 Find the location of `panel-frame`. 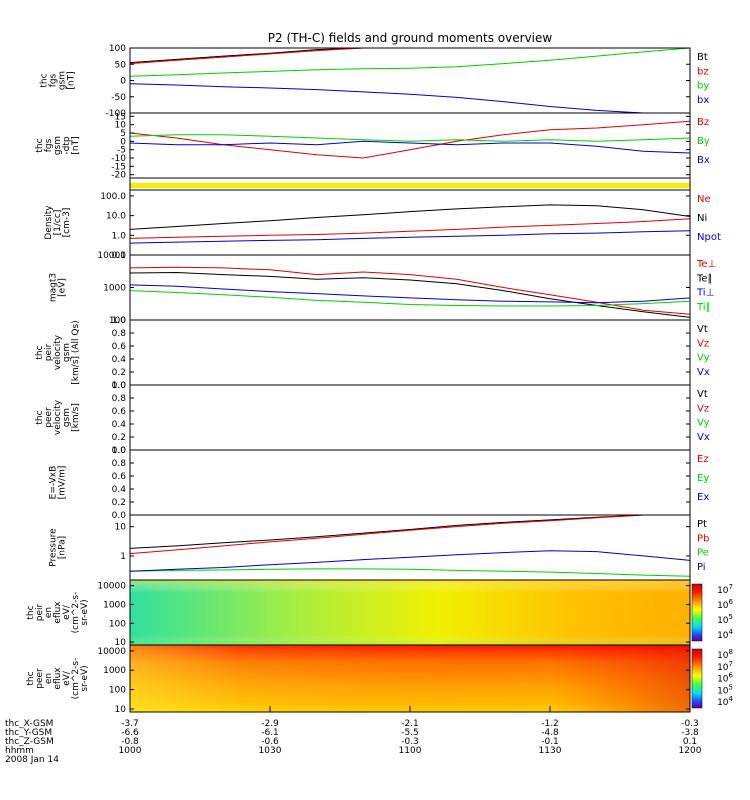

panel-frame is located at coordinates (410, 417).